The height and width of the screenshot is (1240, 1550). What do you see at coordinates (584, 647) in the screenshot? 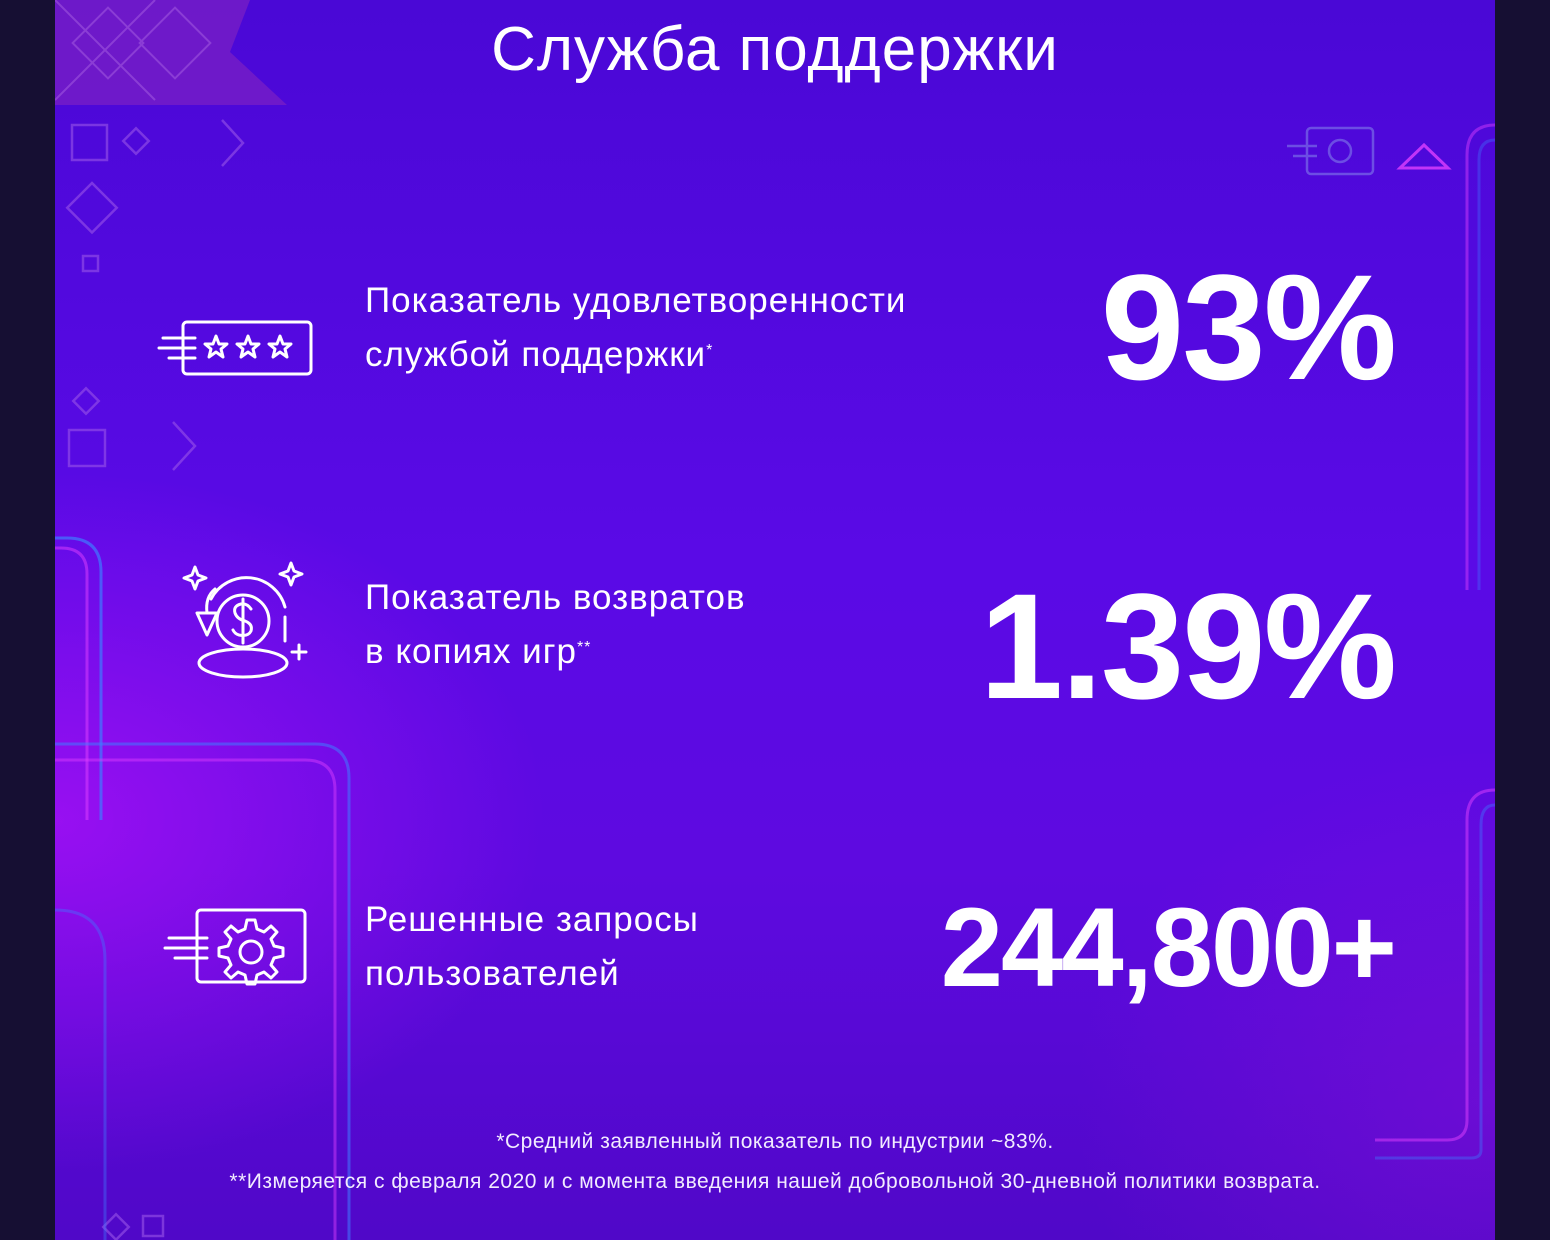
I see `footnote-marker: **` at bounding box center [584, 647].